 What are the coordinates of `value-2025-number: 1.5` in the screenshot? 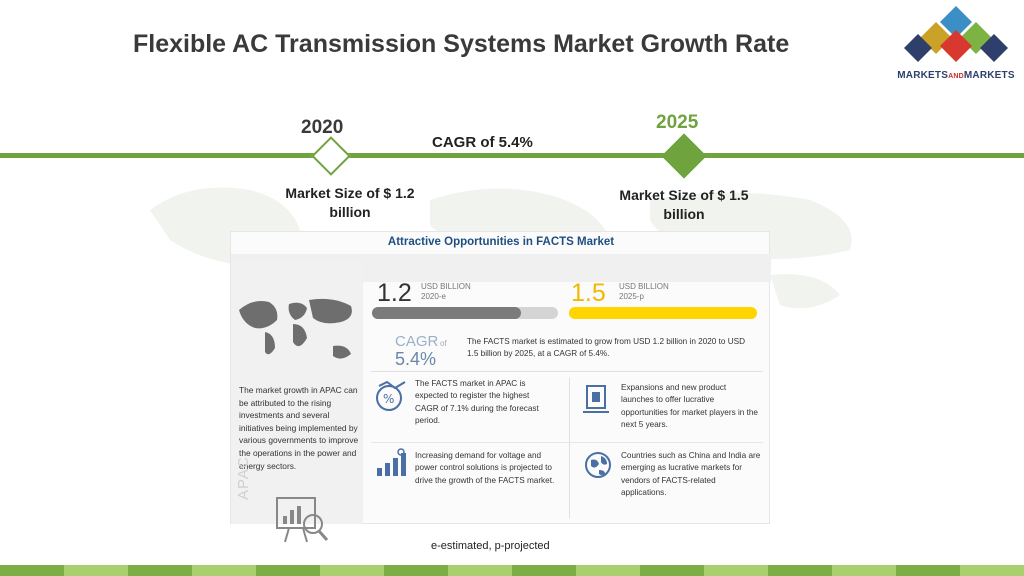 It's located at (588, 293).